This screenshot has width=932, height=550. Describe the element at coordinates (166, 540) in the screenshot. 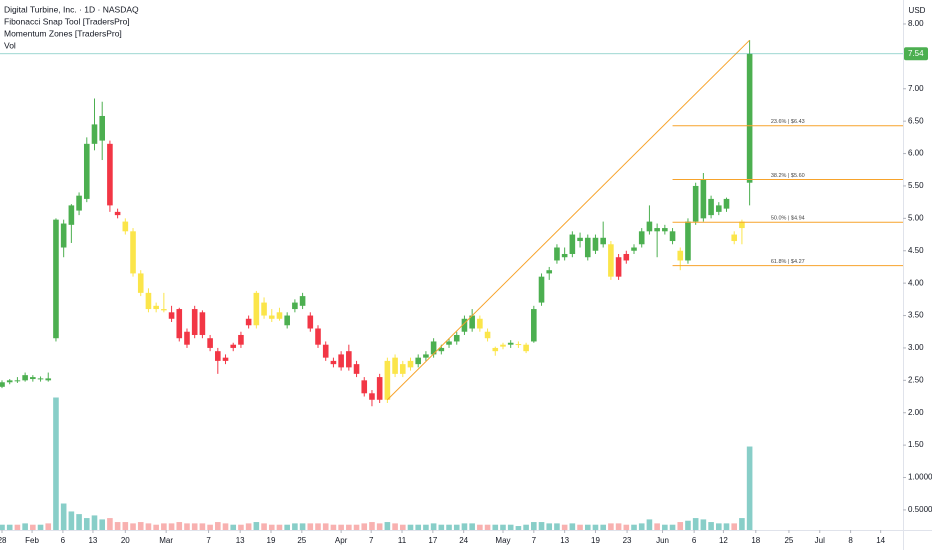

I see `x-tick-label: Mar` at that location.